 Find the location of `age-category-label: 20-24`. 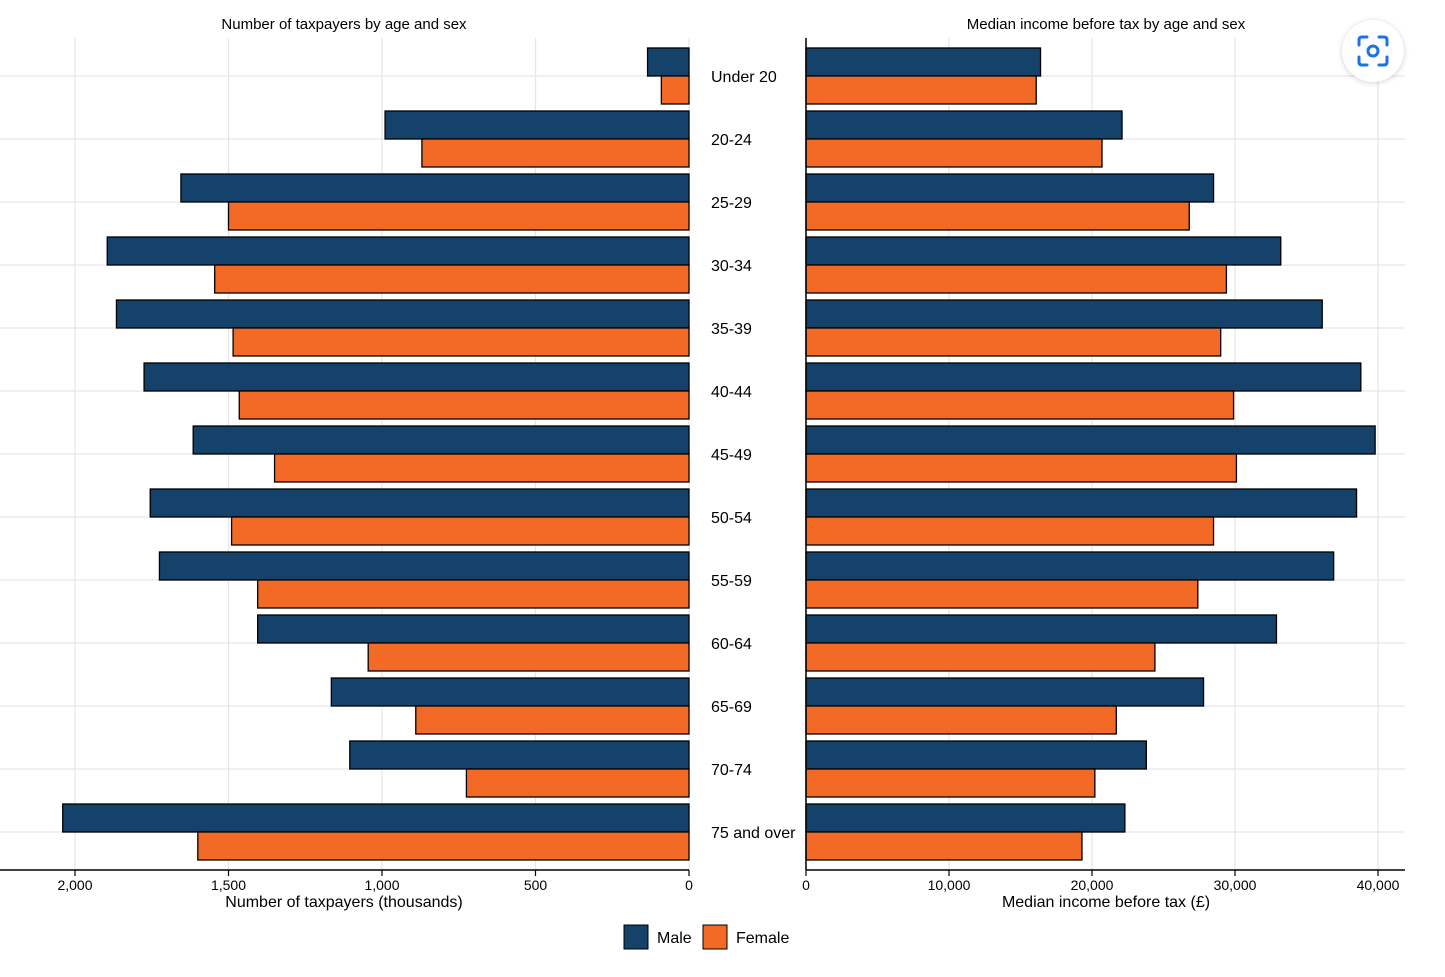

age-category-label: 20-24 is located at coordinates (731, 140).